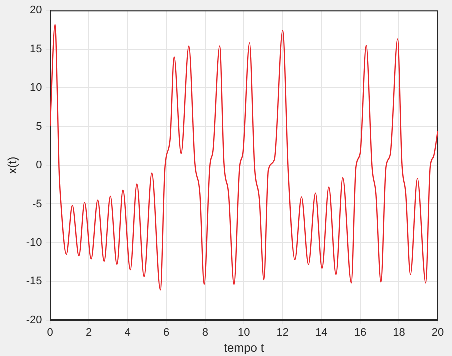 This screenshot has height=356, width=452. I want to click on x-tick-label: 8, so click(205, 333).